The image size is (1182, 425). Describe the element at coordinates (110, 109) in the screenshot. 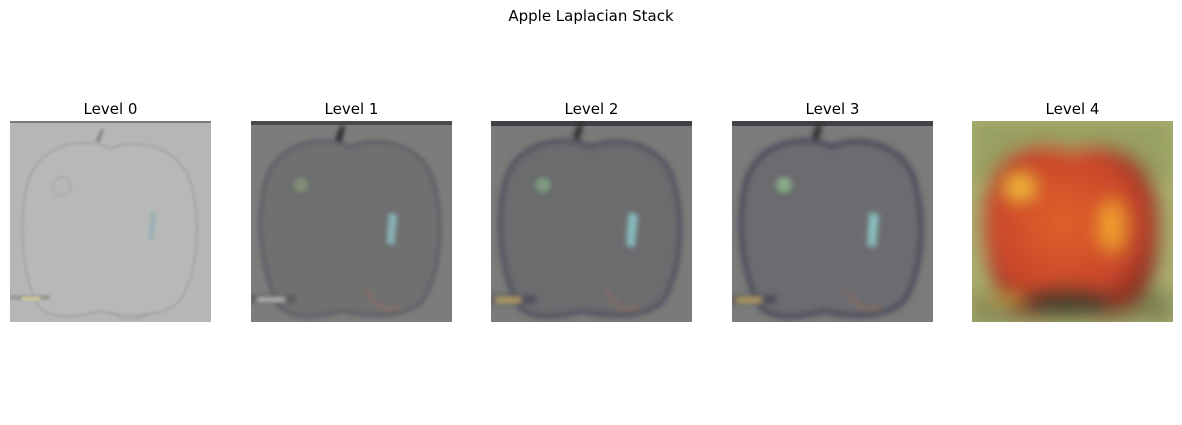

I see `panel-title: Level 0` at that location.